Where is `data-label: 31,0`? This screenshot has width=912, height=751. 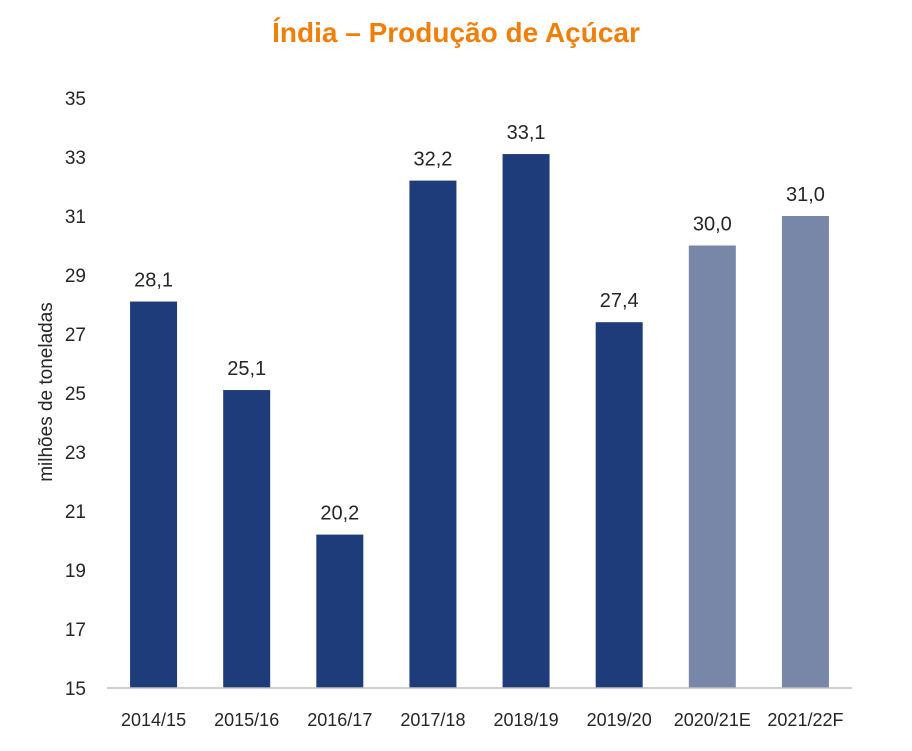
data-label: 31,0 is located at coordinates (805, 195).